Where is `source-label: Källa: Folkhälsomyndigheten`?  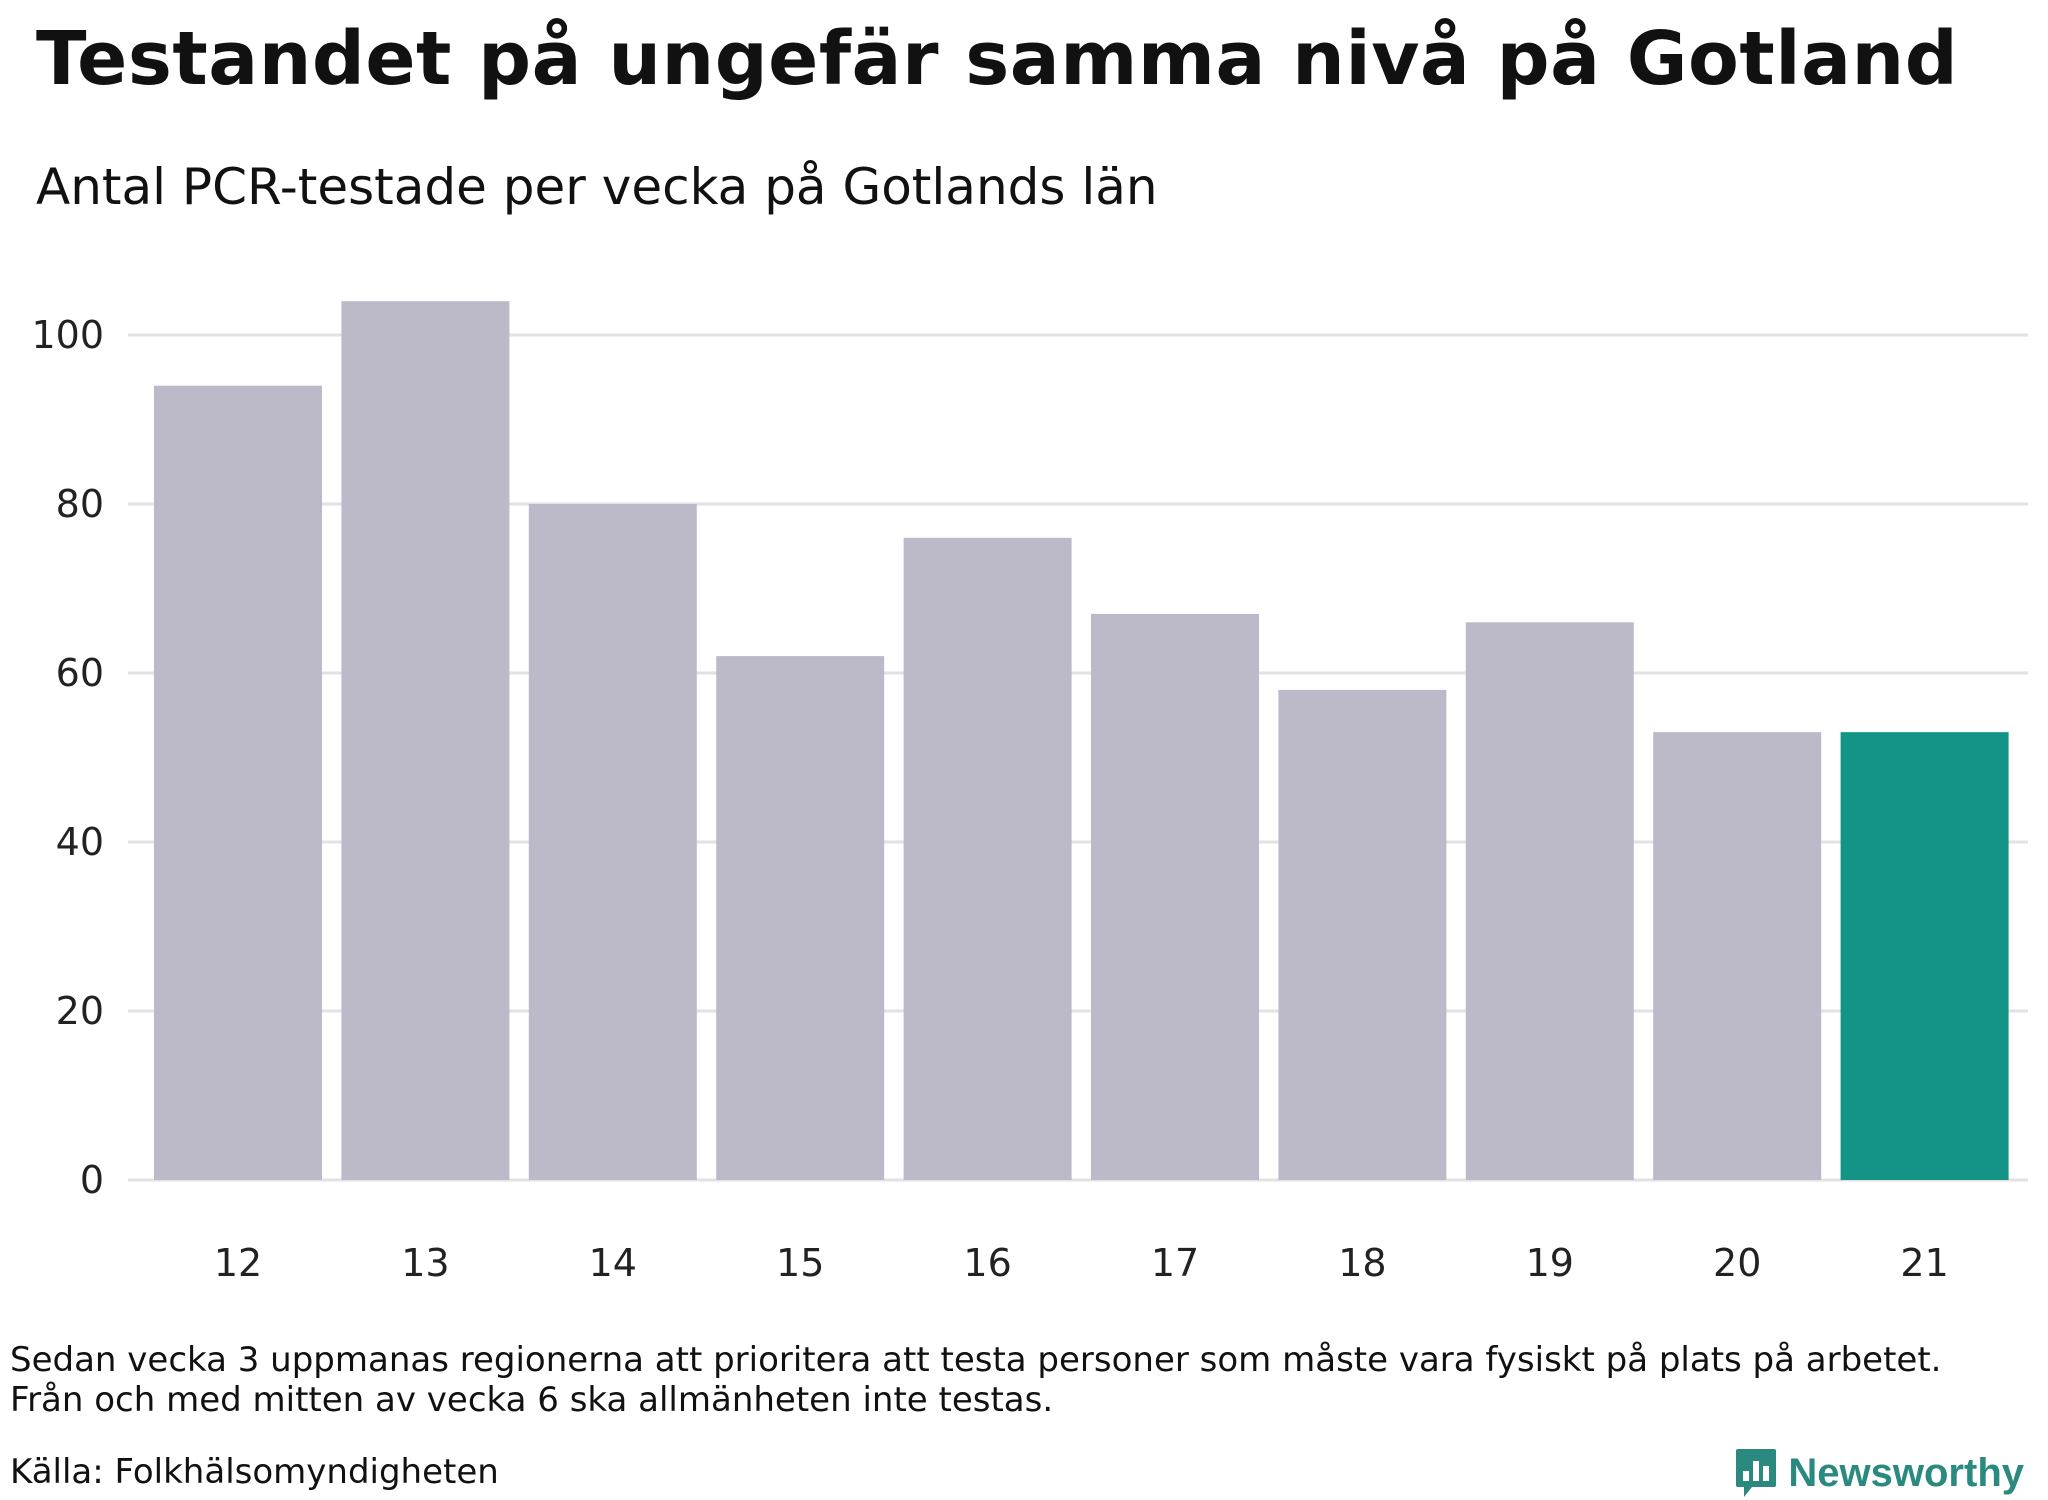 source-label: Källa: Folkhälsomyndigheten is located at coordinates (254, 1472).